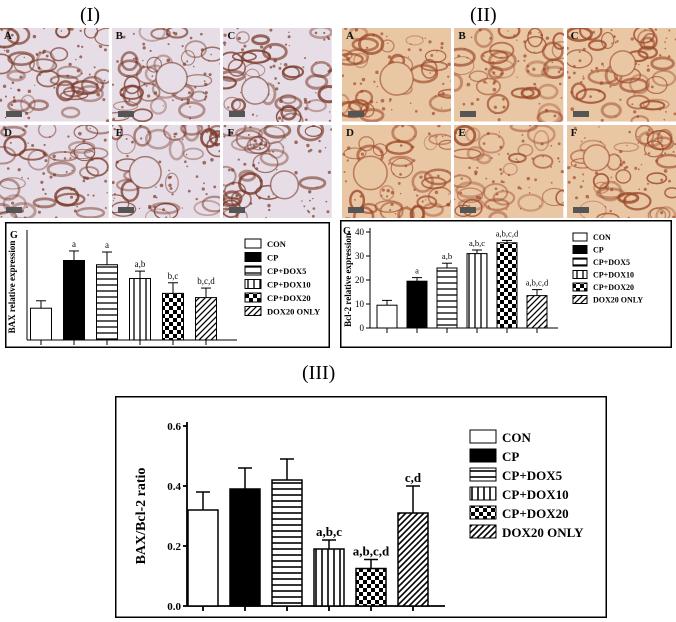 Image resolution: width=676 pixels, height=622 pixels. I want to click on panel-letter: G, so click(14, 235).